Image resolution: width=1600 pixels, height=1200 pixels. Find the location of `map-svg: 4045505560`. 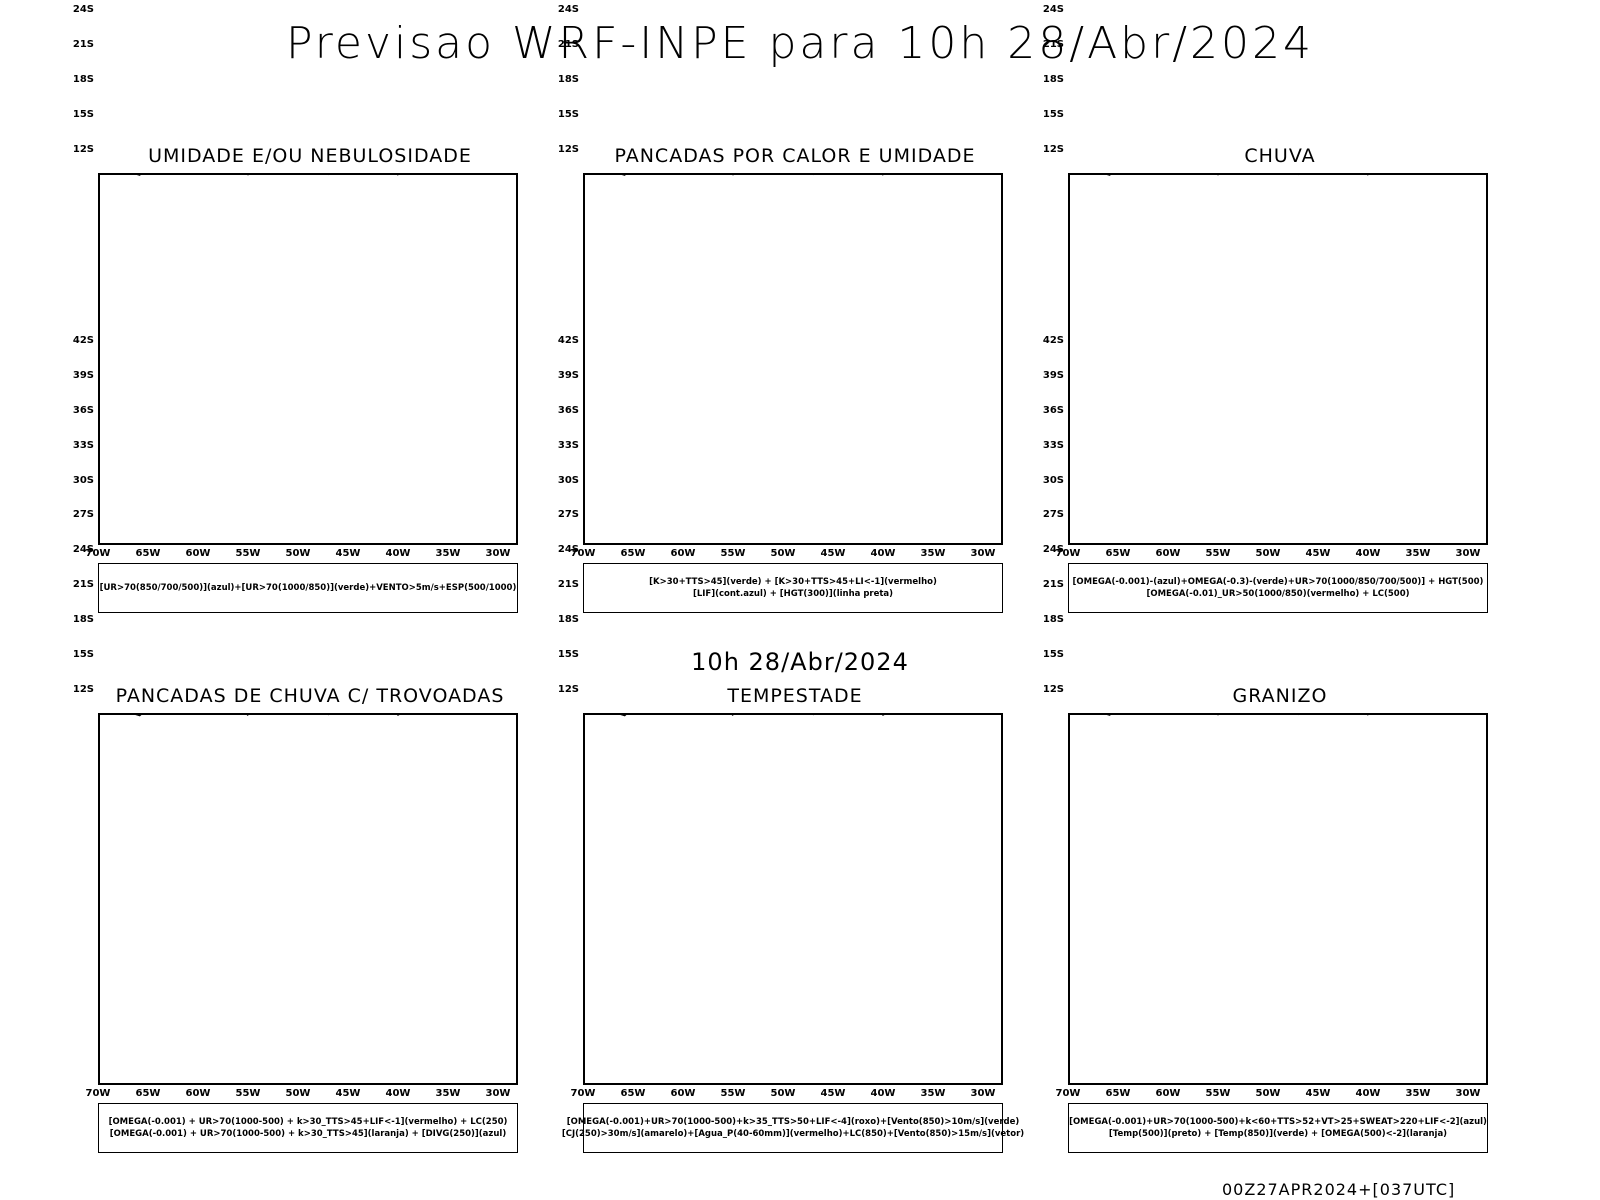

map-svg: 4045505560 is located at coordinates (752, 716).